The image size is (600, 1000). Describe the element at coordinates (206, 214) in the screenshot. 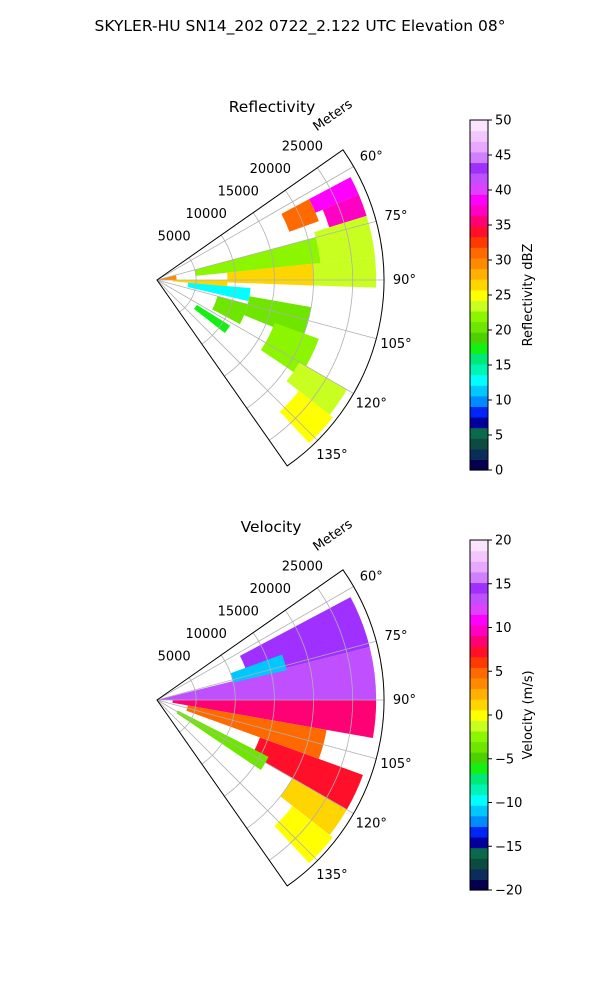

I see `range-tick-label: 10000` at that location.